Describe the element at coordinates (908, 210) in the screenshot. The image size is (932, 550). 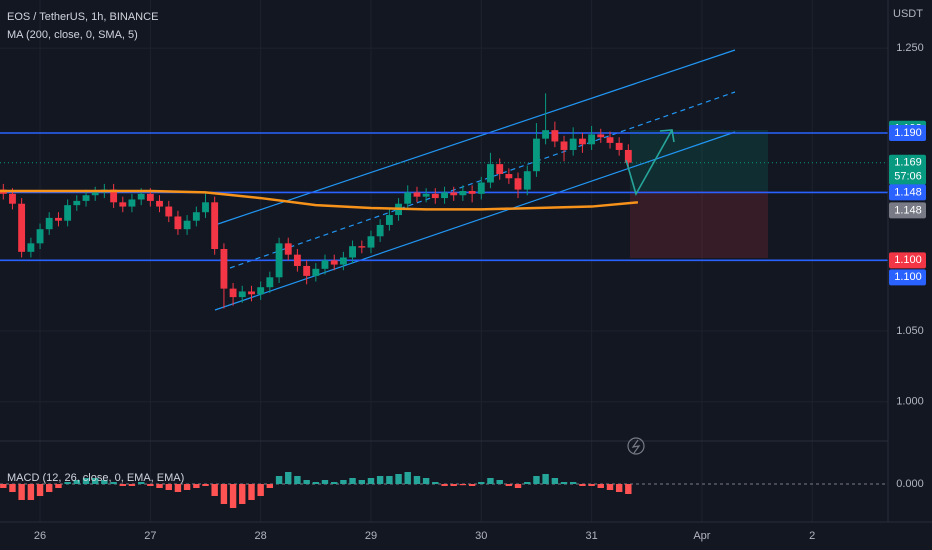
I see `price-tag-label: 1.148` at that location.